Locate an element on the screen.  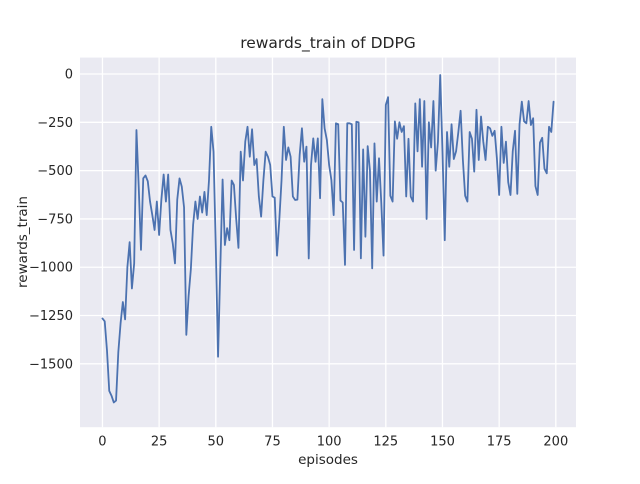
y-tick-label: −750 is located at coordinates (55, 219).